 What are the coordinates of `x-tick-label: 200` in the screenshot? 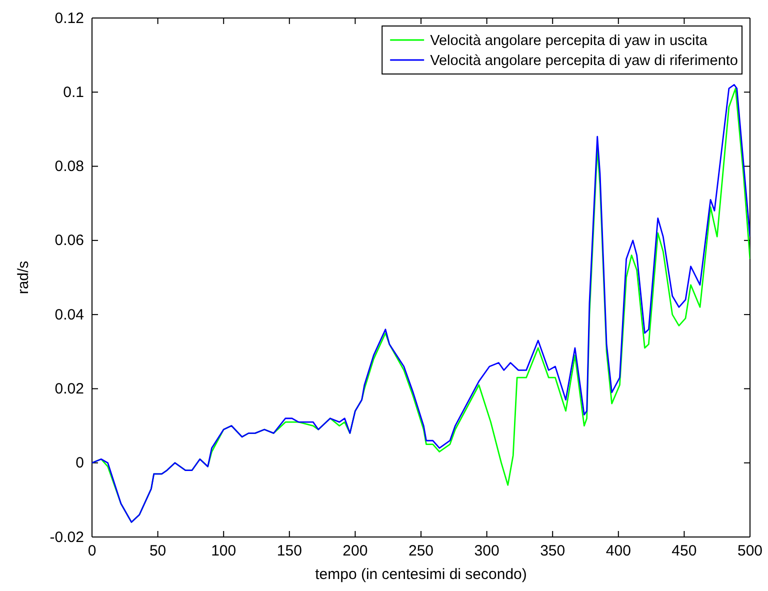 It's located at (355, 551).